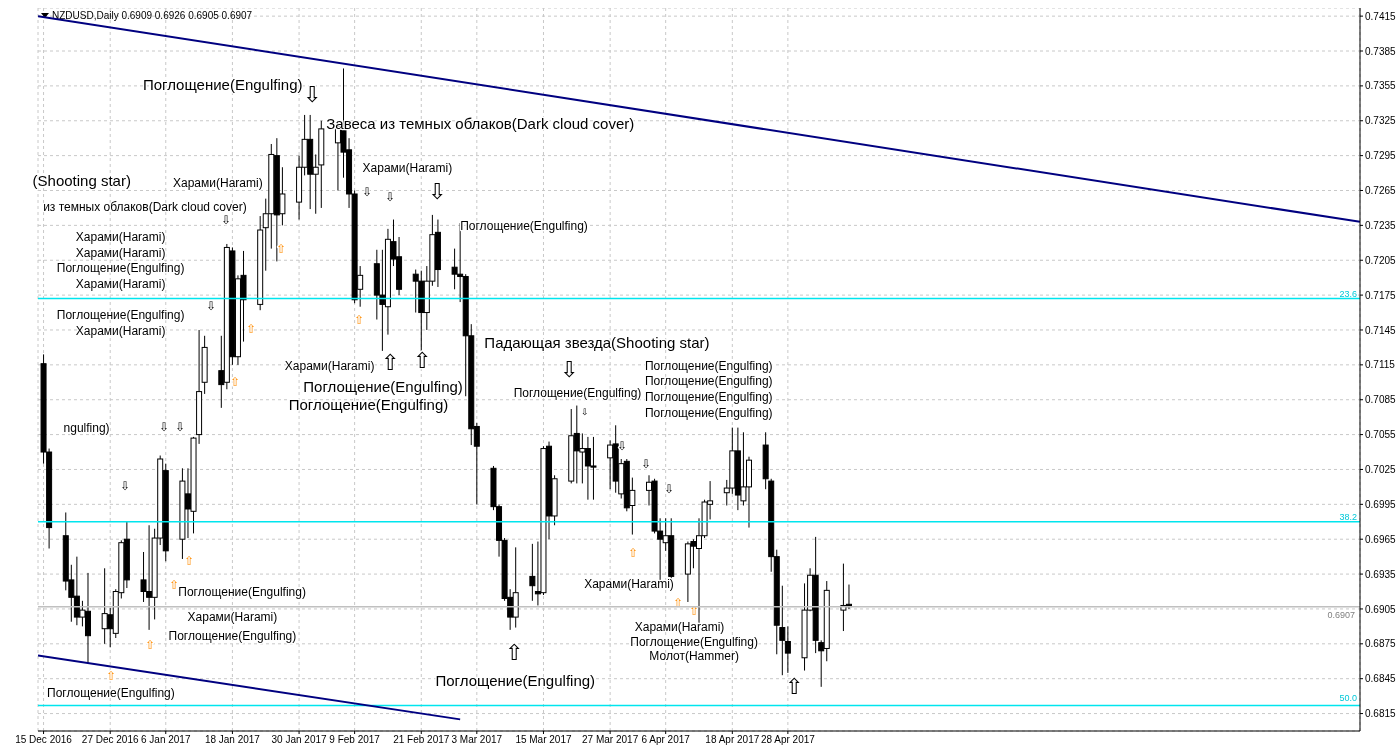 Image resolution: width=1398 pixels, height=749 pixels. What do you see at coordinates (1381, 156) in the screenshot?
I see `y-tick-label: 0.7295` at bounding box center [1381, 156].